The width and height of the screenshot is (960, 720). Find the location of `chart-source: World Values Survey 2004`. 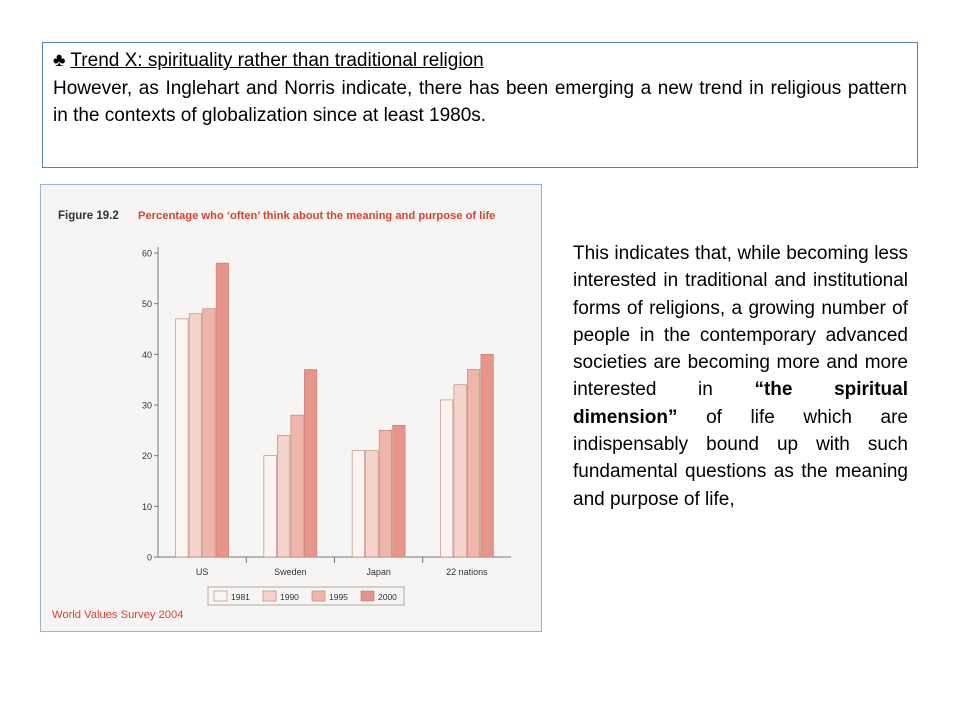

chart-source: World Values Survey 2004 is located at coordinates (117, 615).